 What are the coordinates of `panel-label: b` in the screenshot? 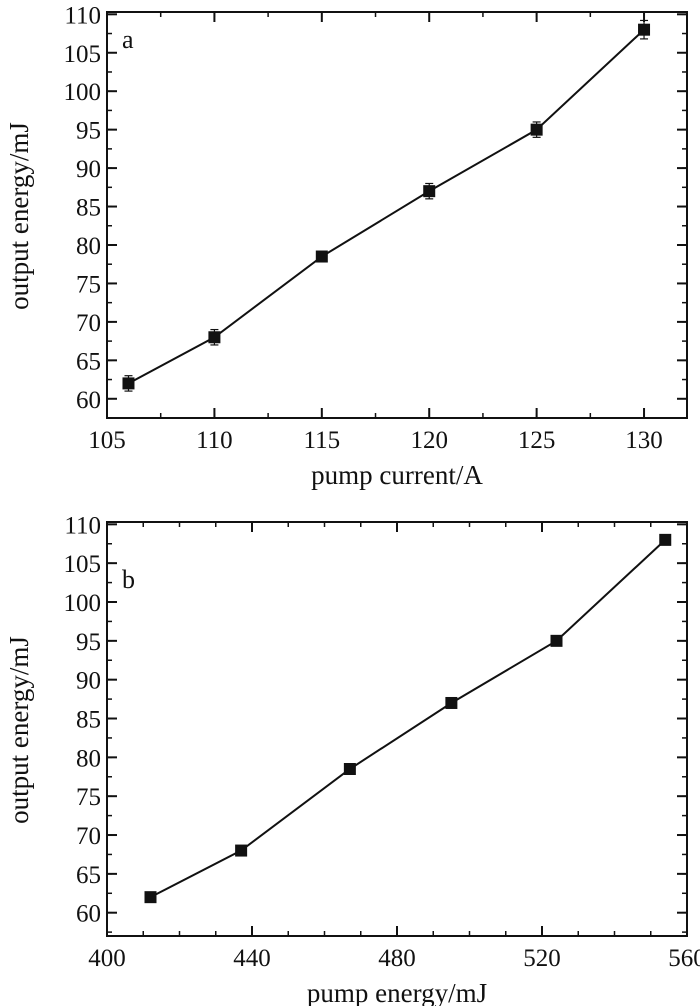 It's located at (128, 579).